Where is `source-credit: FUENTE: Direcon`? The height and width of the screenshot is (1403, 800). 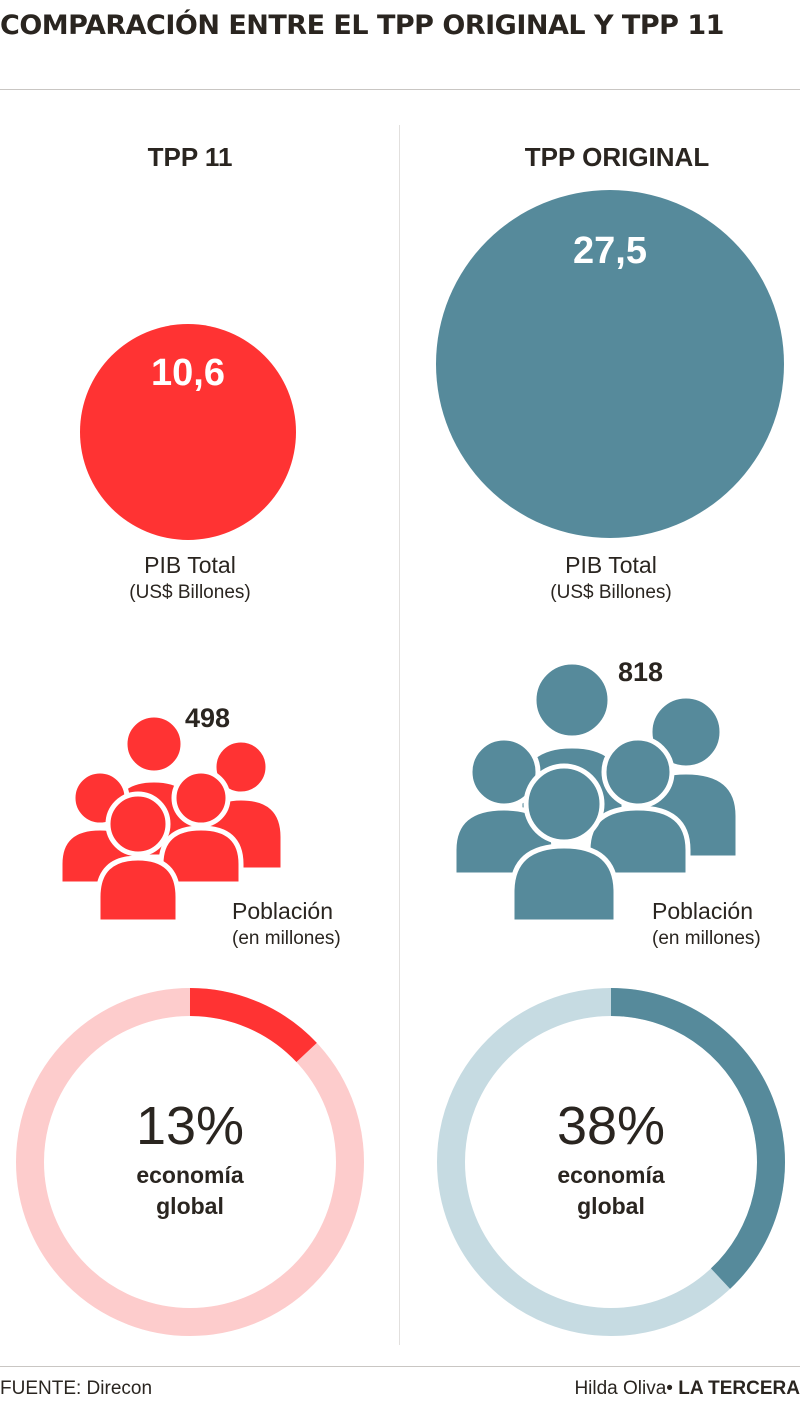
source-credit: FUENTE: Direcon is located at coordinates (76, 1388).